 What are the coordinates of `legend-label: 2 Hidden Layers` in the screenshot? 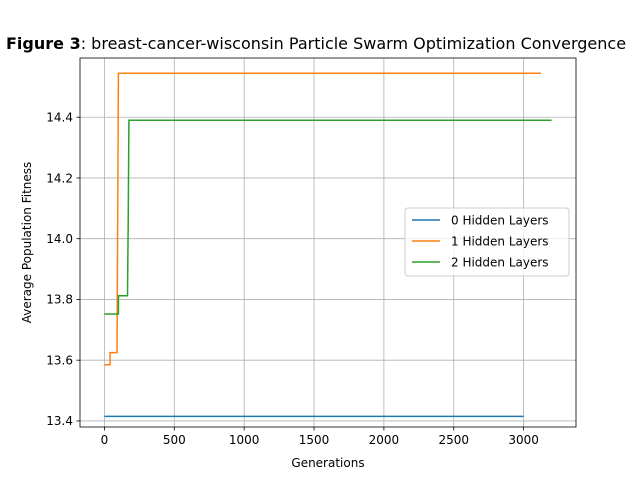 It's located at (500, 262).